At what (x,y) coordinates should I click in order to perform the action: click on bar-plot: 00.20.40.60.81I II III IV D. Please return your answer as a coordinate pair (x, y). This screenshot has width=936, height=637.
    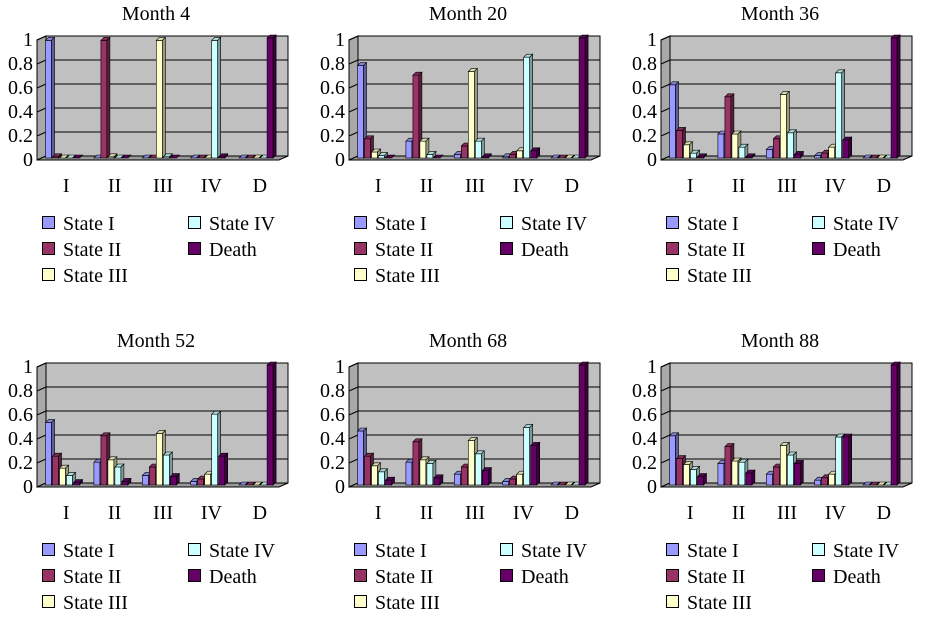
    Looking at the image, I should click on (460, 440).